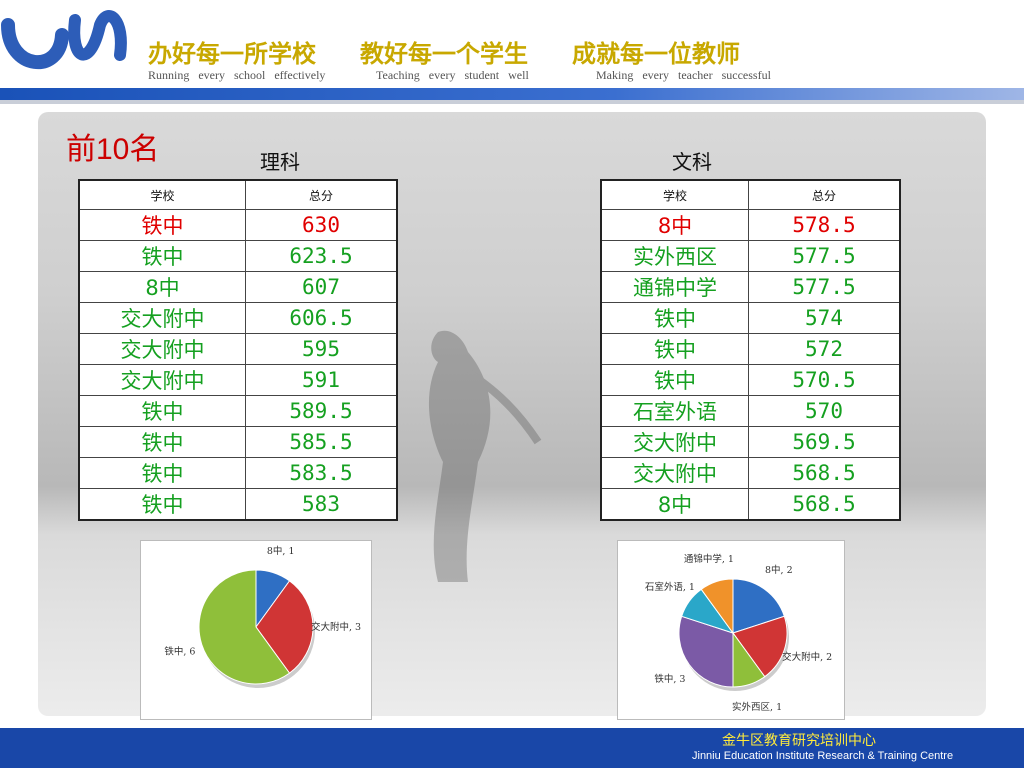 The image size is (1024, 768). Describe the element at coordinates (512, 748) in the screenshot. I see `footer-bar` at that location.